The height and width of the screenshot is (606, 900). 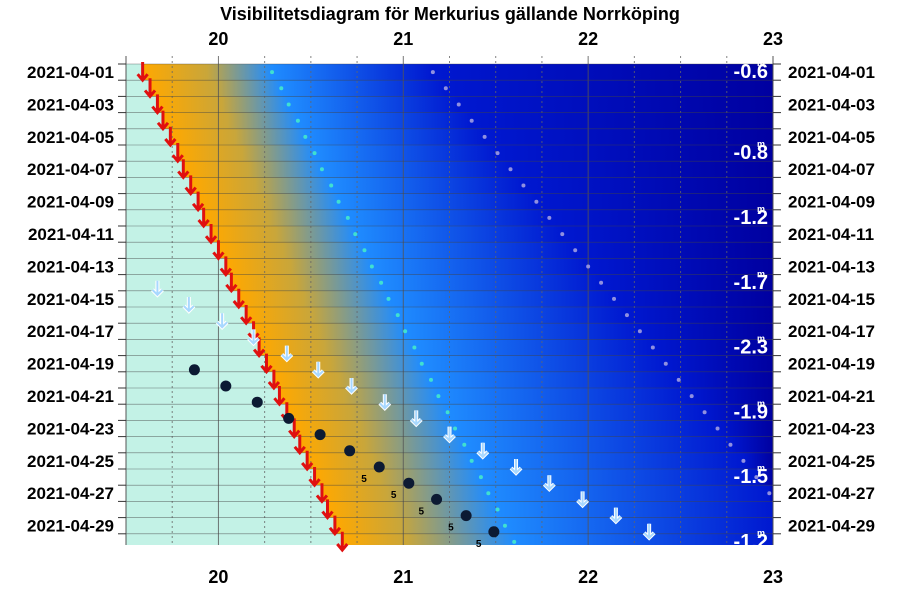 What do you see at coordinates (70, 137) in the screenshot?
I see `date-label-left: 2021-04-05` at bounding box center [70, 137].